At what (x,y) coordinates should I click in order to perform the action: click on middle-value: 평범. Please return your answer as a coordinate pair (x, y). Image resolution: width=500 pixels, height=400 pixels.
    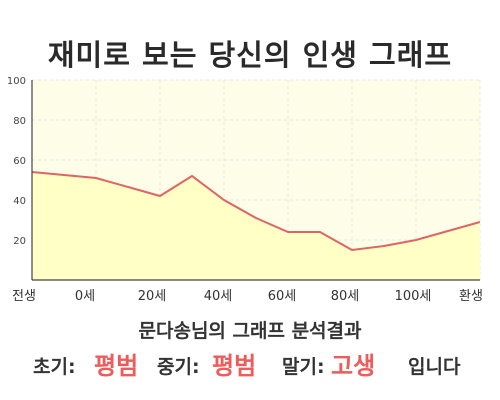
    Looking at the image, I should click on (234, 366).